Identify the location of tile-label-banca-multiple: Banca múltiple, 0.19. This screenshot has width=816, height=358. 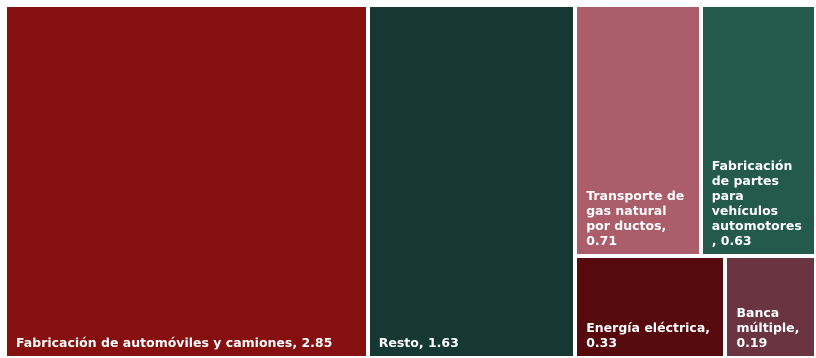
(768, 327).